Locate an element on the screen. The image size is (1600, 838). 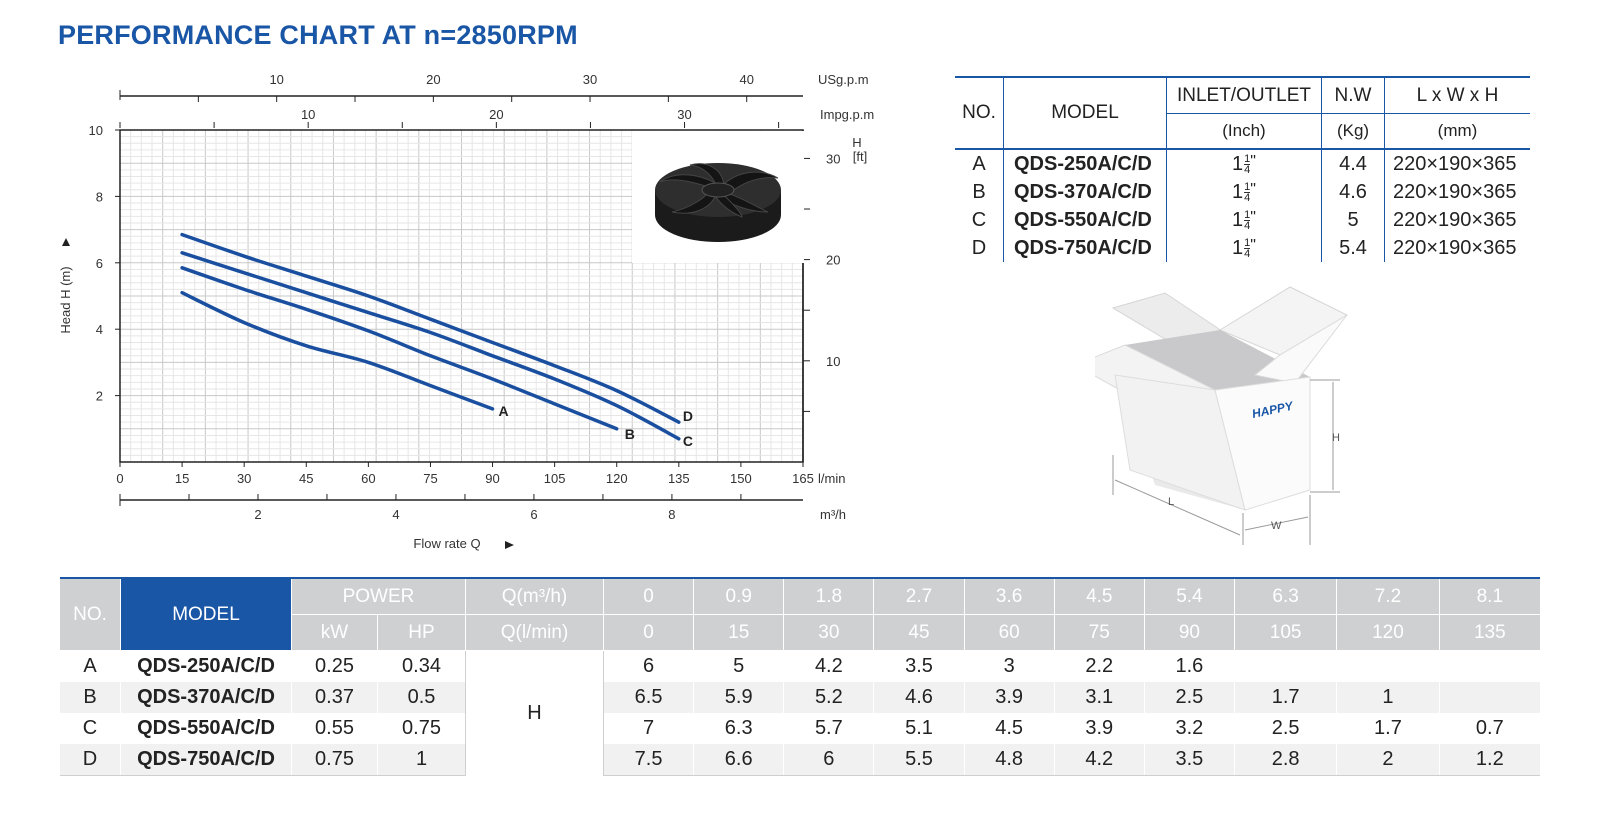
data-h-value: 2 is located at coordinates (1388, 760).